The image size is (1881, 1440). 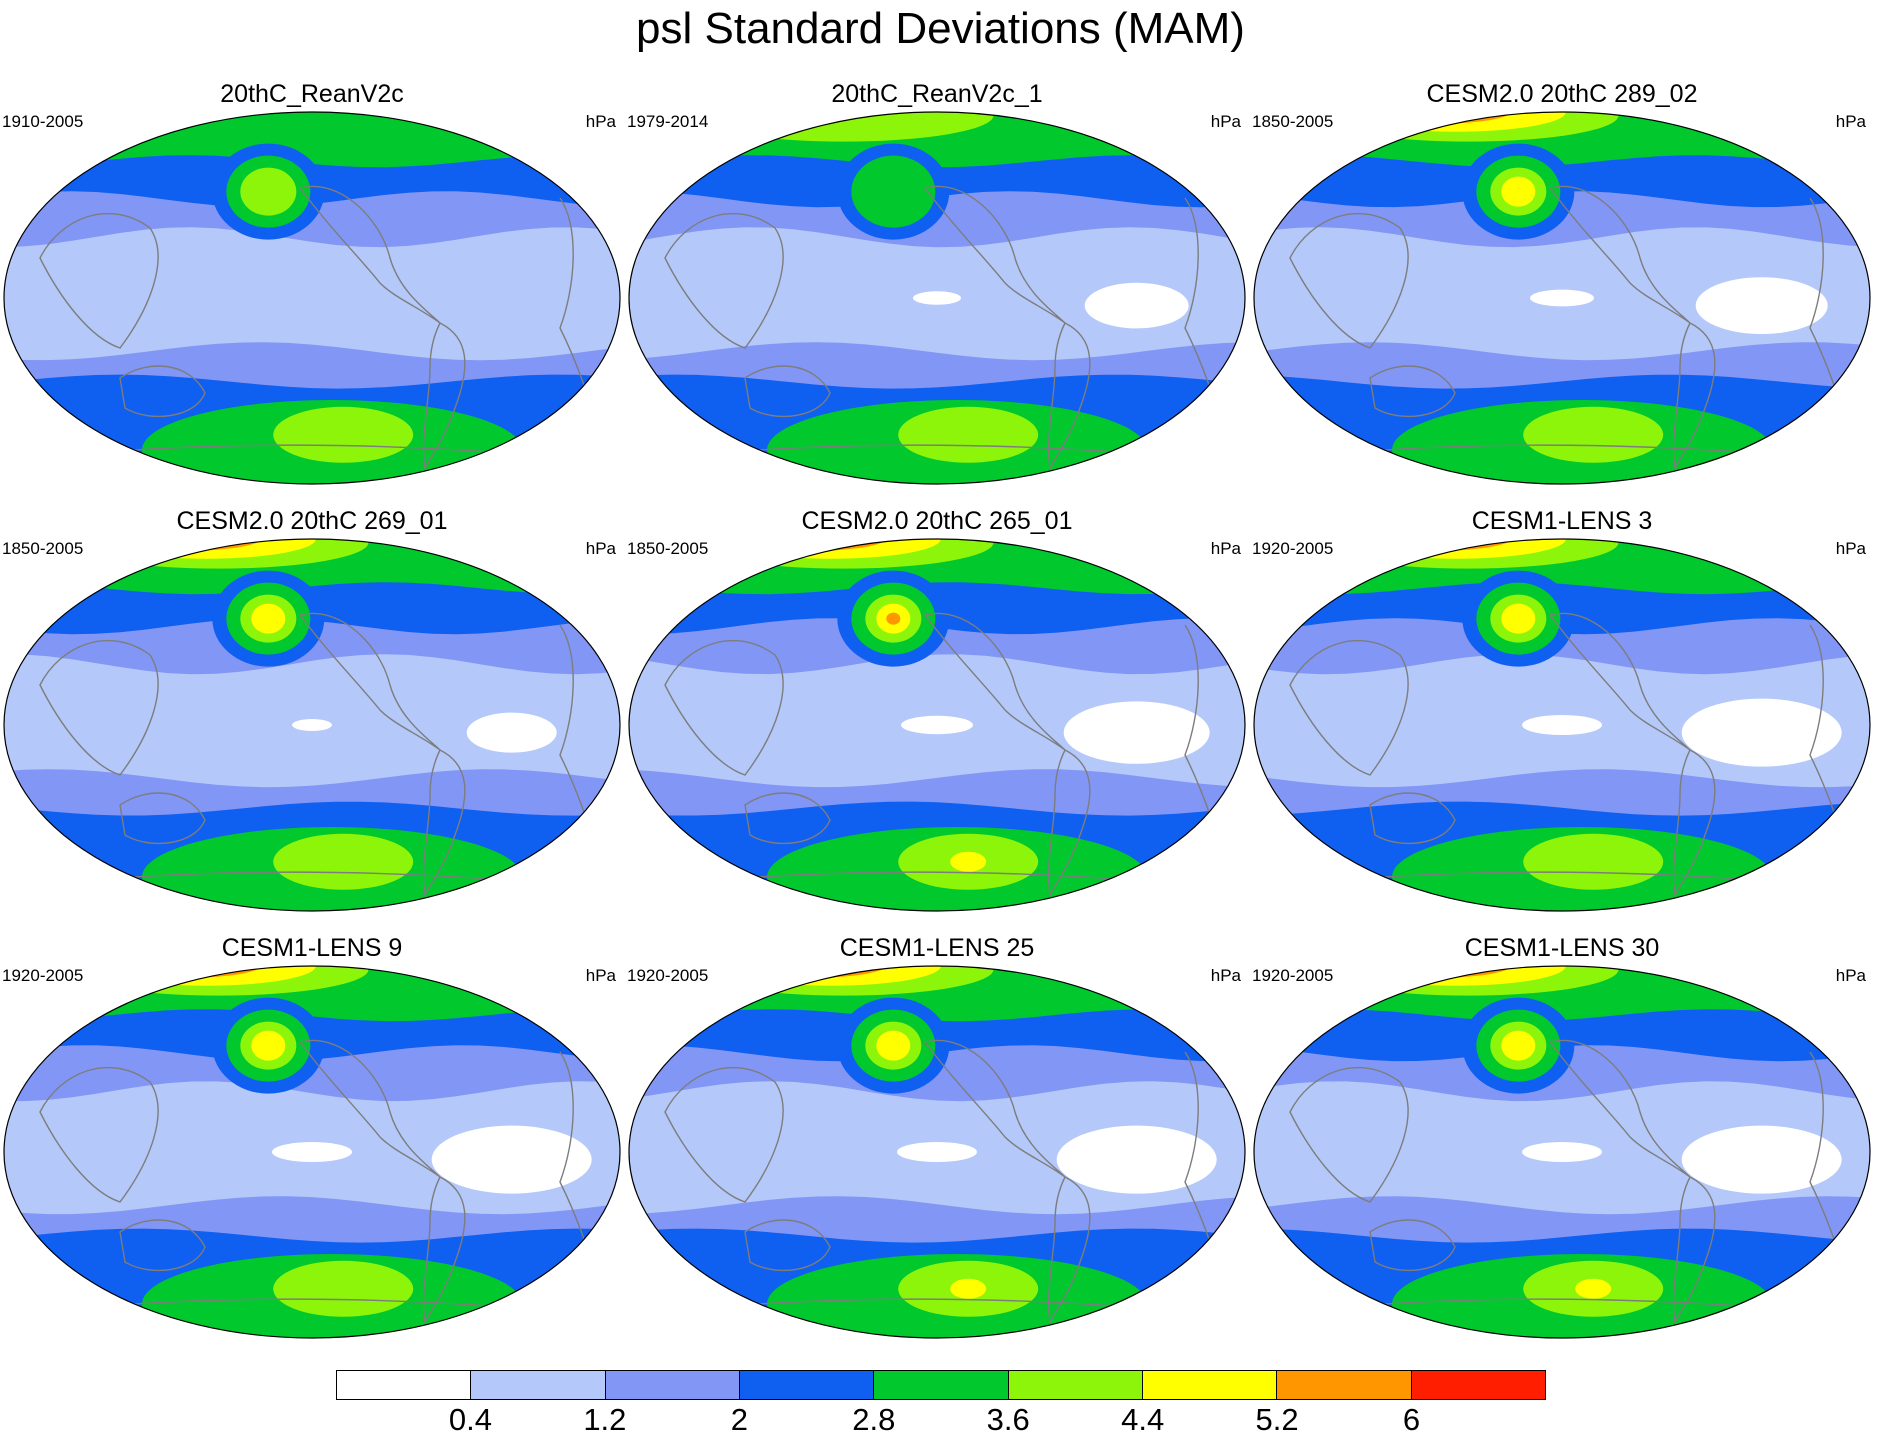 What do you see at coordinates (470, 1419) in the screenshot?
I see `colorbar-tick-label: 0.4` at bounding box center [470, 1419].